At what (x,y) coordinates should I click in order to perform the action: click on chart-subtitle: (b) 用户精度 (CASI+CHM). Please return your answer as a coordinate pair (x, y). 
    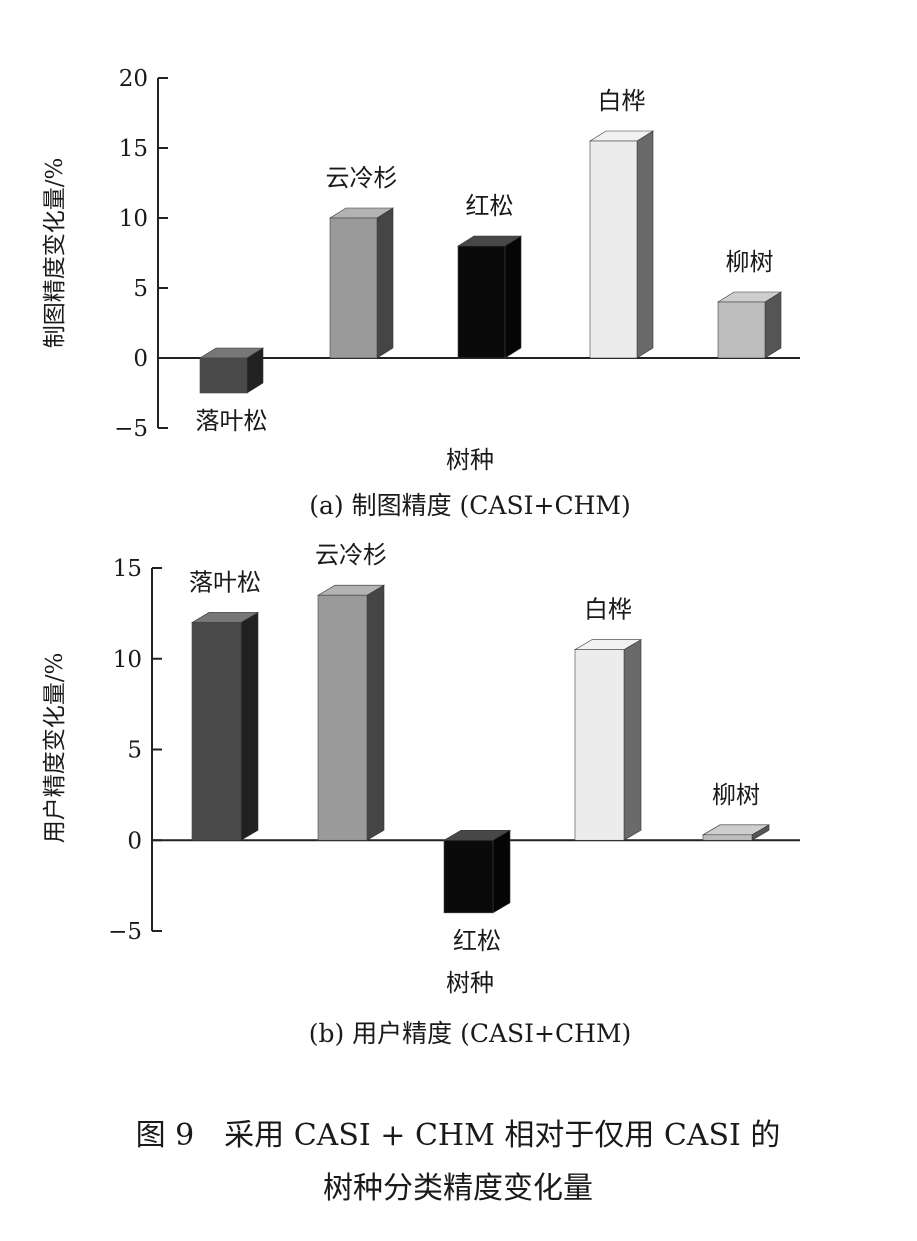
    Looking at the image, I should click on (470, 1033).